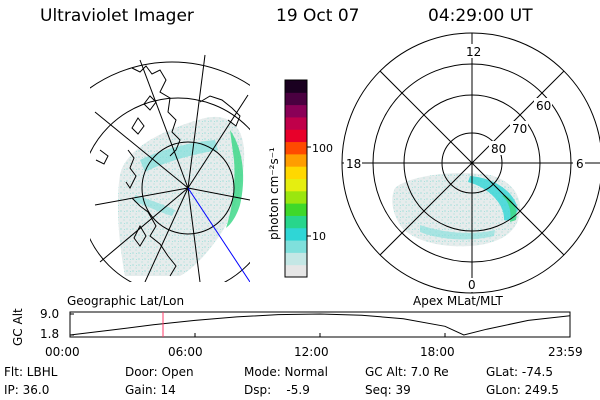 Image resolution: width=600 pixels, height=400 pixels. What do you see at coordinates (49, 334) in the screenshot?
I see `orbit-ymin-label: 1.8` at bounding box center [49, 334].